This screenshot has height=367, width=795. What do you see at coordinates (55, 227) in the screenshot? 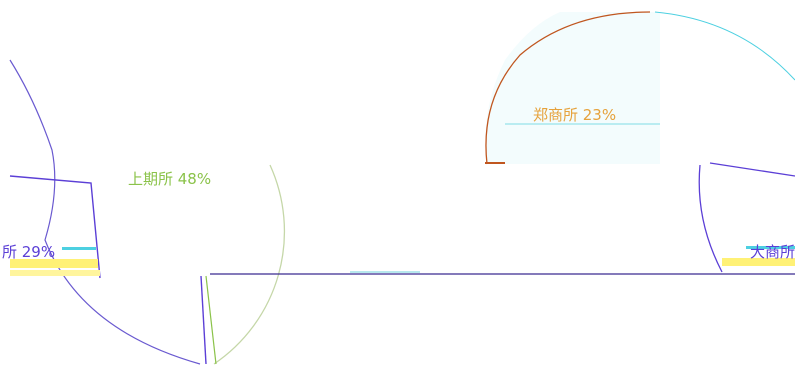
I see `slice-divider-a` at bounding box center [55, 227].